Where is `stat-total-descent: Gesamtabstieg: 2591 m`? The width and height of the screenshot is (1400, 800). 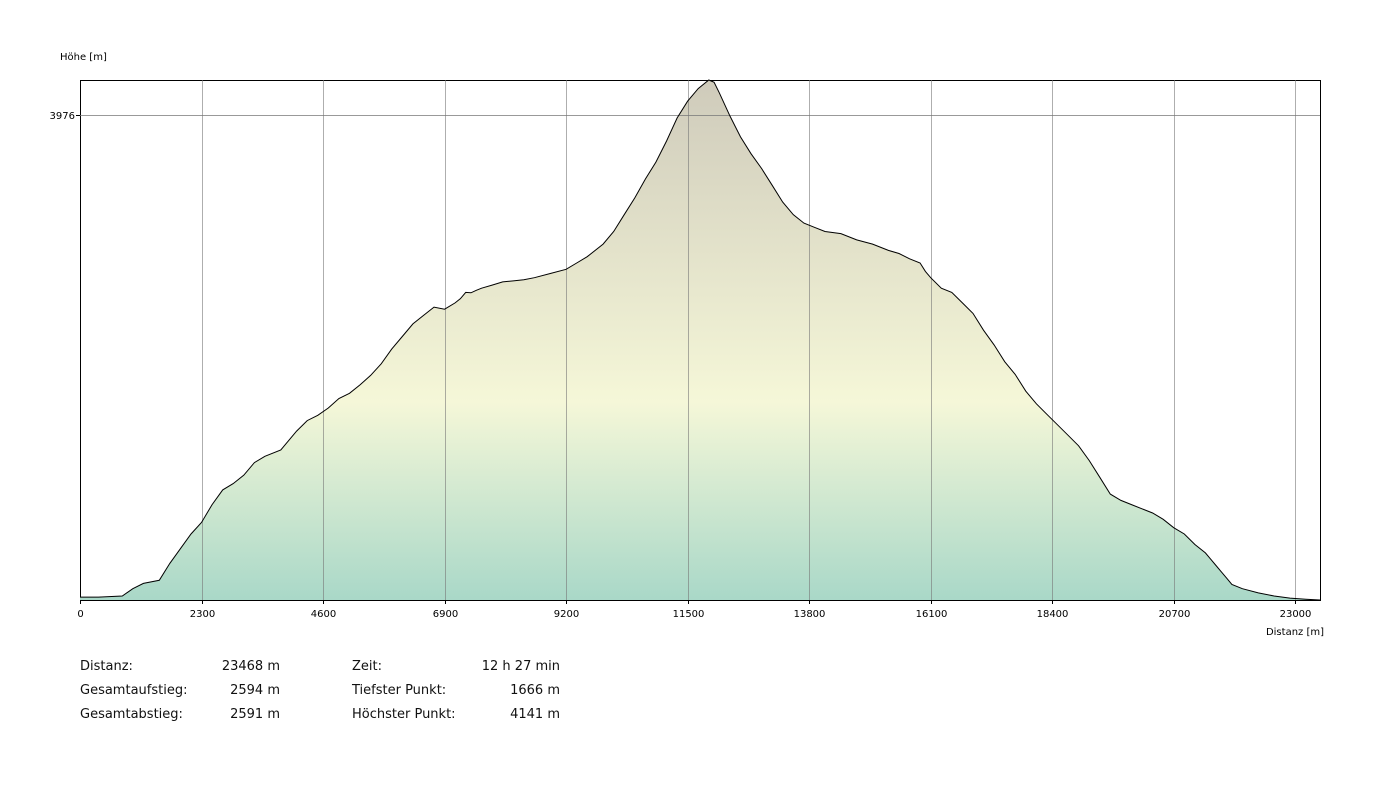
stat-total-descent: Gesamtabstieg: 2591 m is located at coordinates (180, 715).